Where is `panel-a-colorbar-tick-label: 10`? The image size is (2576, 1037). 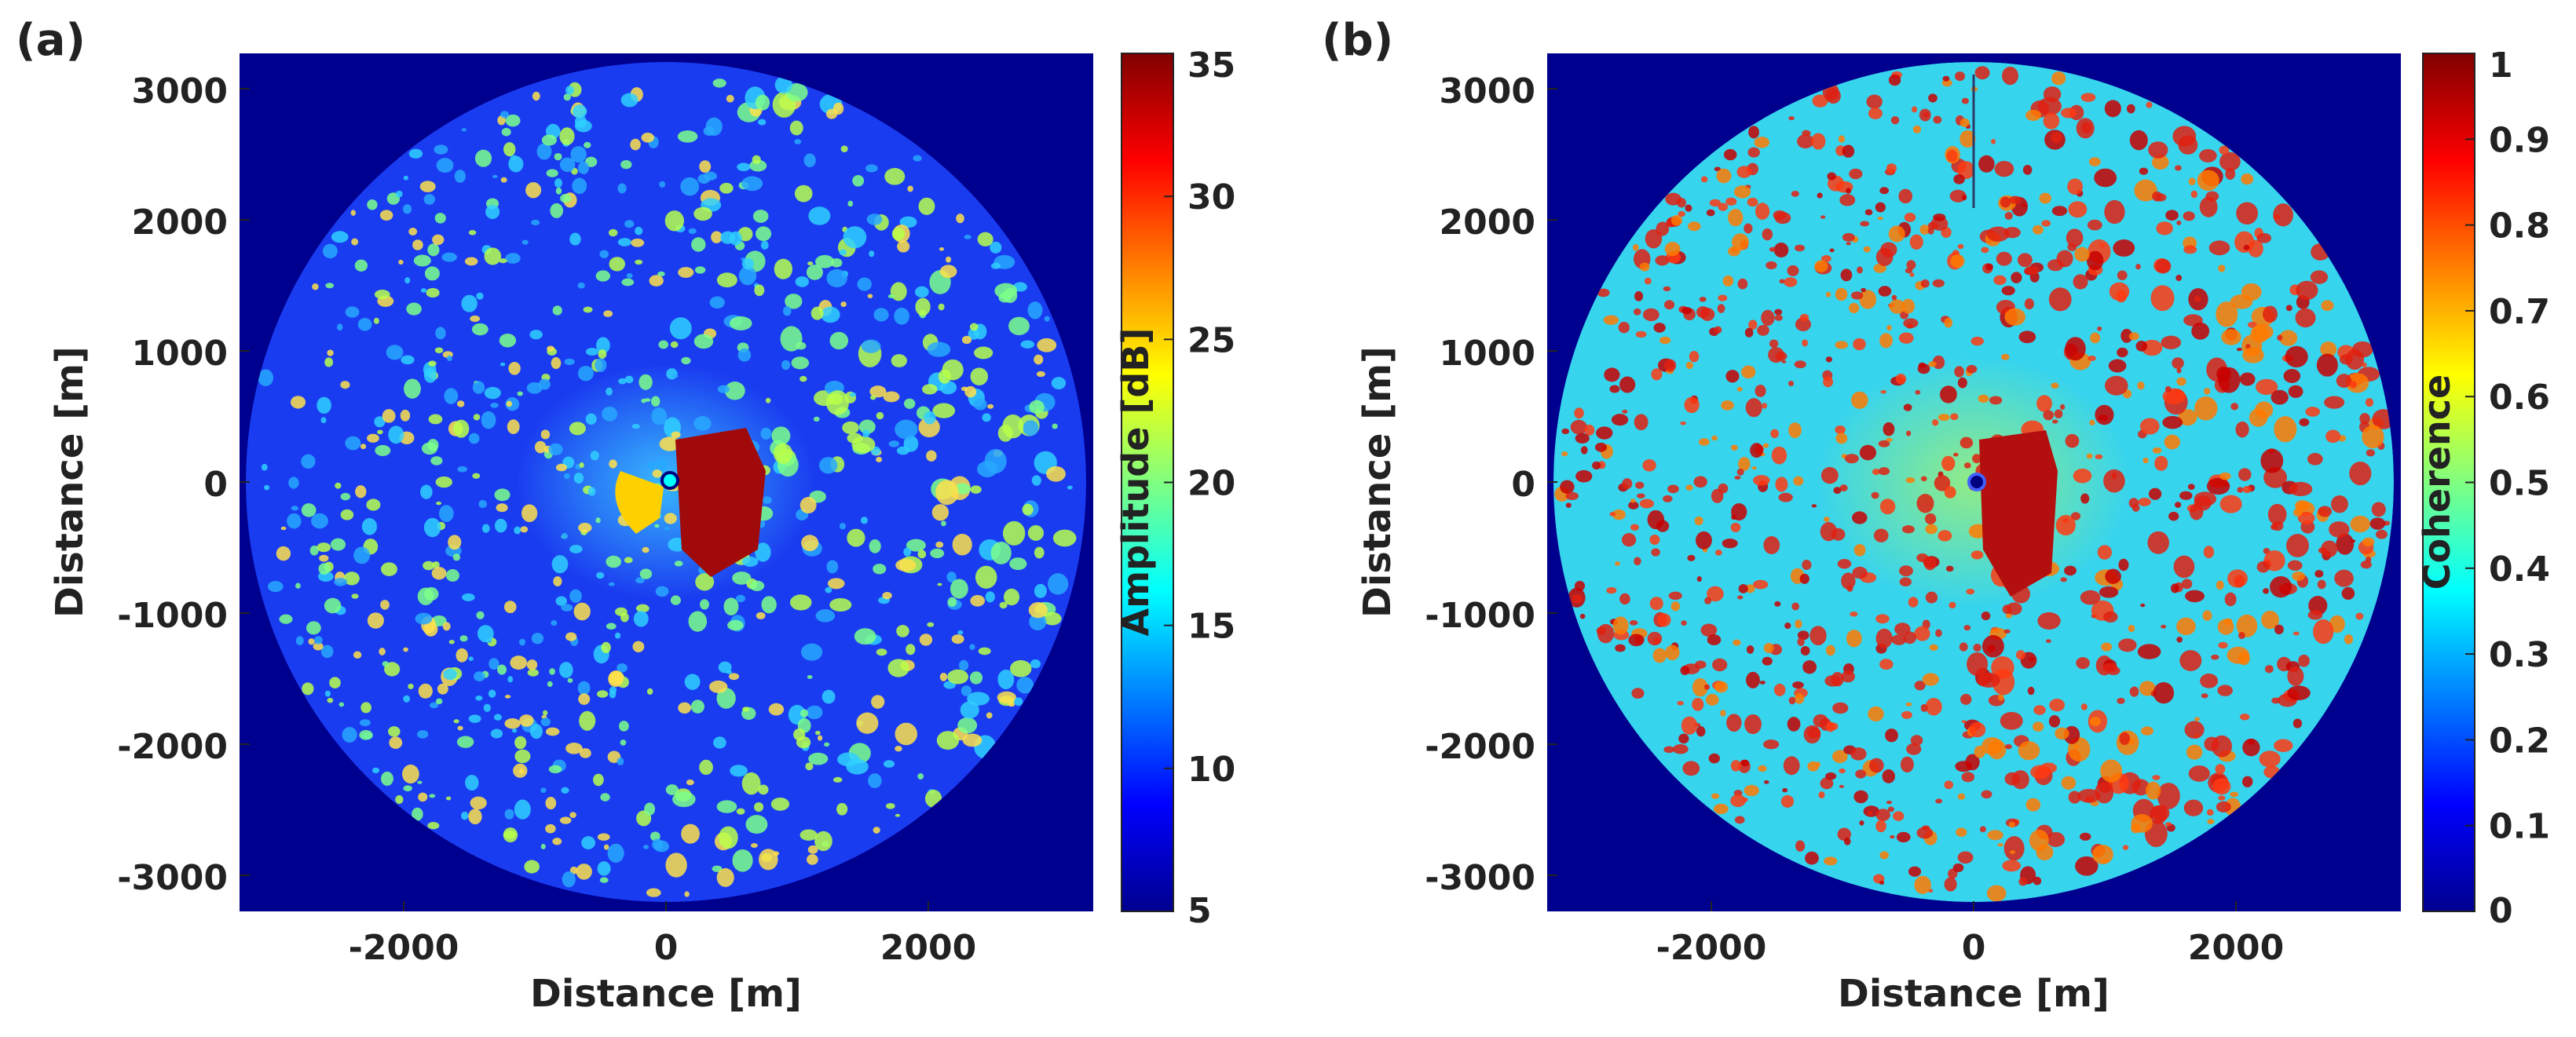 panel-a-colorbar-tick-label: 10 is located at coordinates (1211, 770).